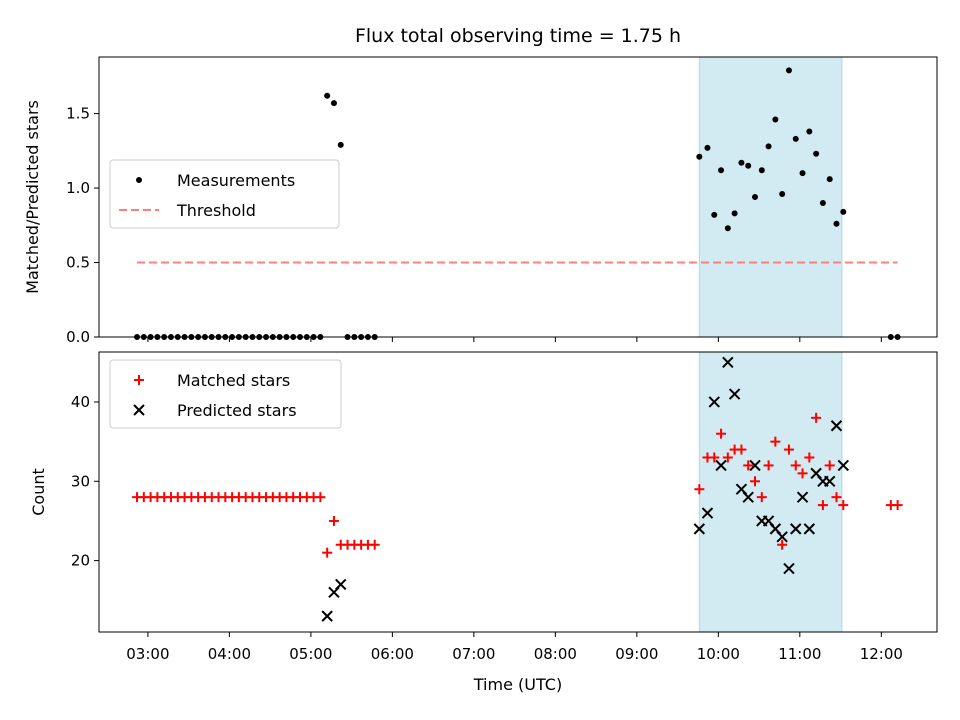  Describe the element at coordinates (799, 654) in the screenshot. I see `x-tick-label: 11:00` at that location.